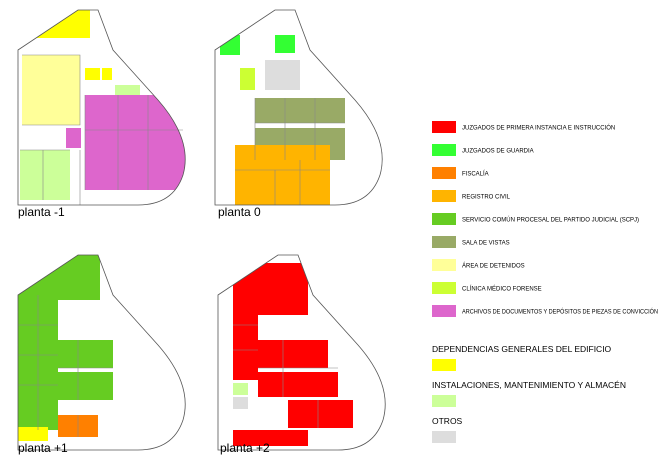  What do you see at coordinates (41, 212) in the screenshot?
I see `plan-label: planta -1` at bounding box center [41, 212].